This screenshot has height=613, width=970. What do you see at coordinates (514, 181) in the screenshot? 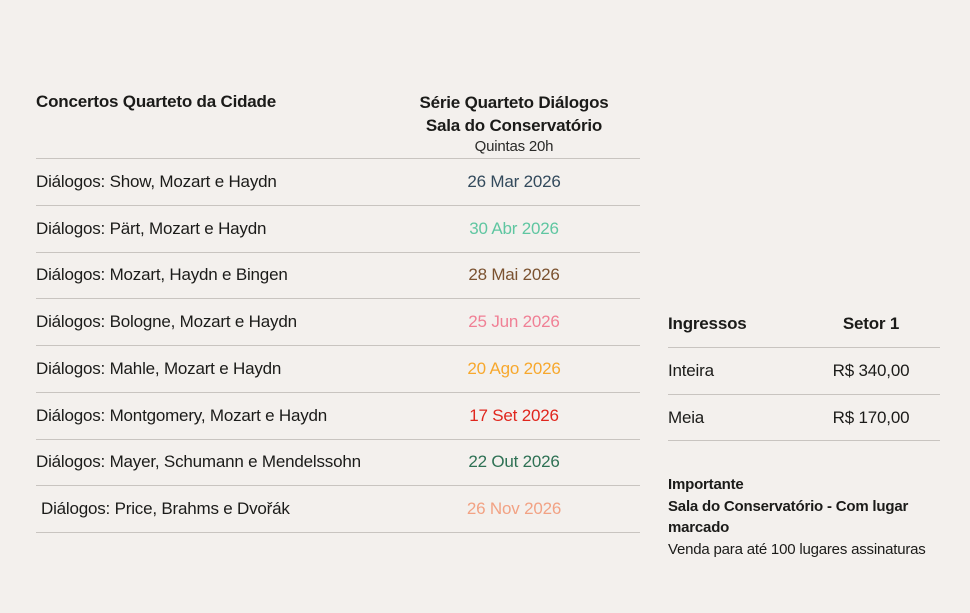
I see `concert-date: 26 Mar 2026` at bounding box center [514, 181].